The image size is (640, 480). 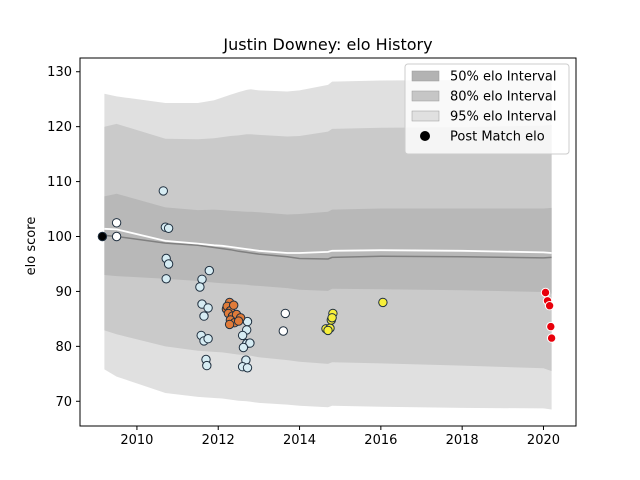 What do you see at coordinates (327, 44) in the screenshot?
I see `chart-title: Justin Downey: elo History` at bounding box center [327, 44].